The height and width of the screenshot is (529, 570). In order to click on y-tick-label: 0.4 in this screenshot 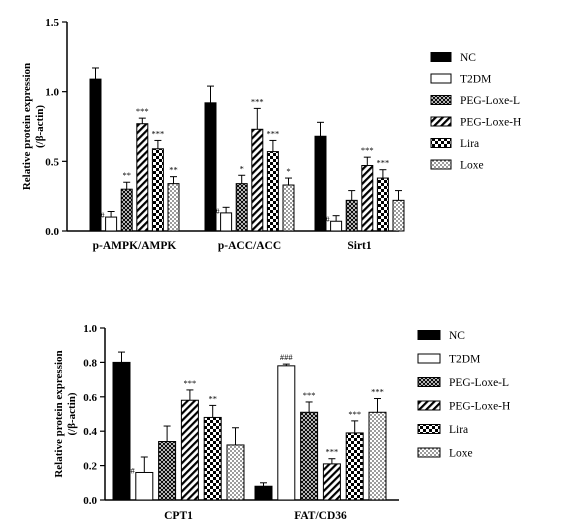, I will do `click(90, 432)`.